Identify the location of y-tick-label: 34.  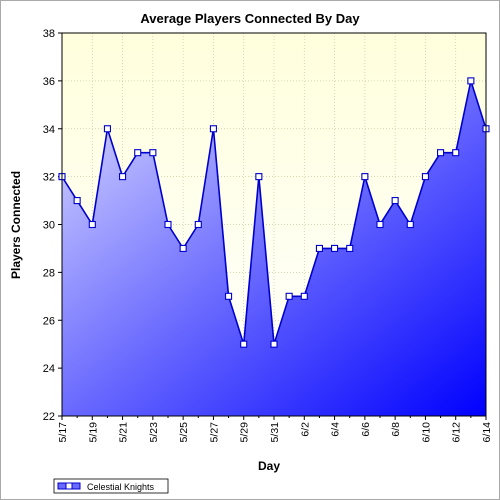
(49, 130).